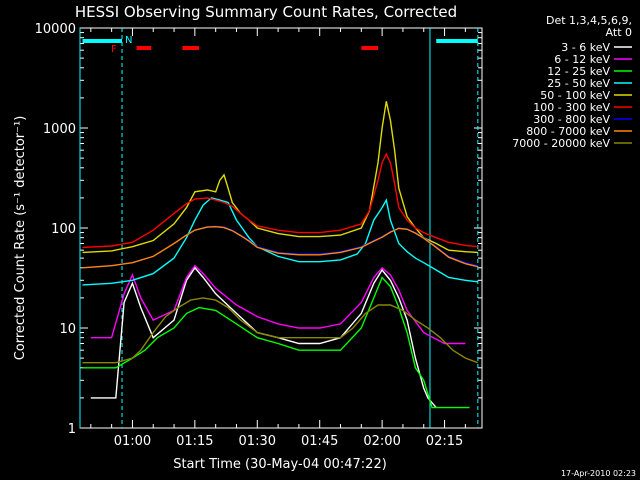  I want to click on y-tick-label: 100, so click(63, 229).